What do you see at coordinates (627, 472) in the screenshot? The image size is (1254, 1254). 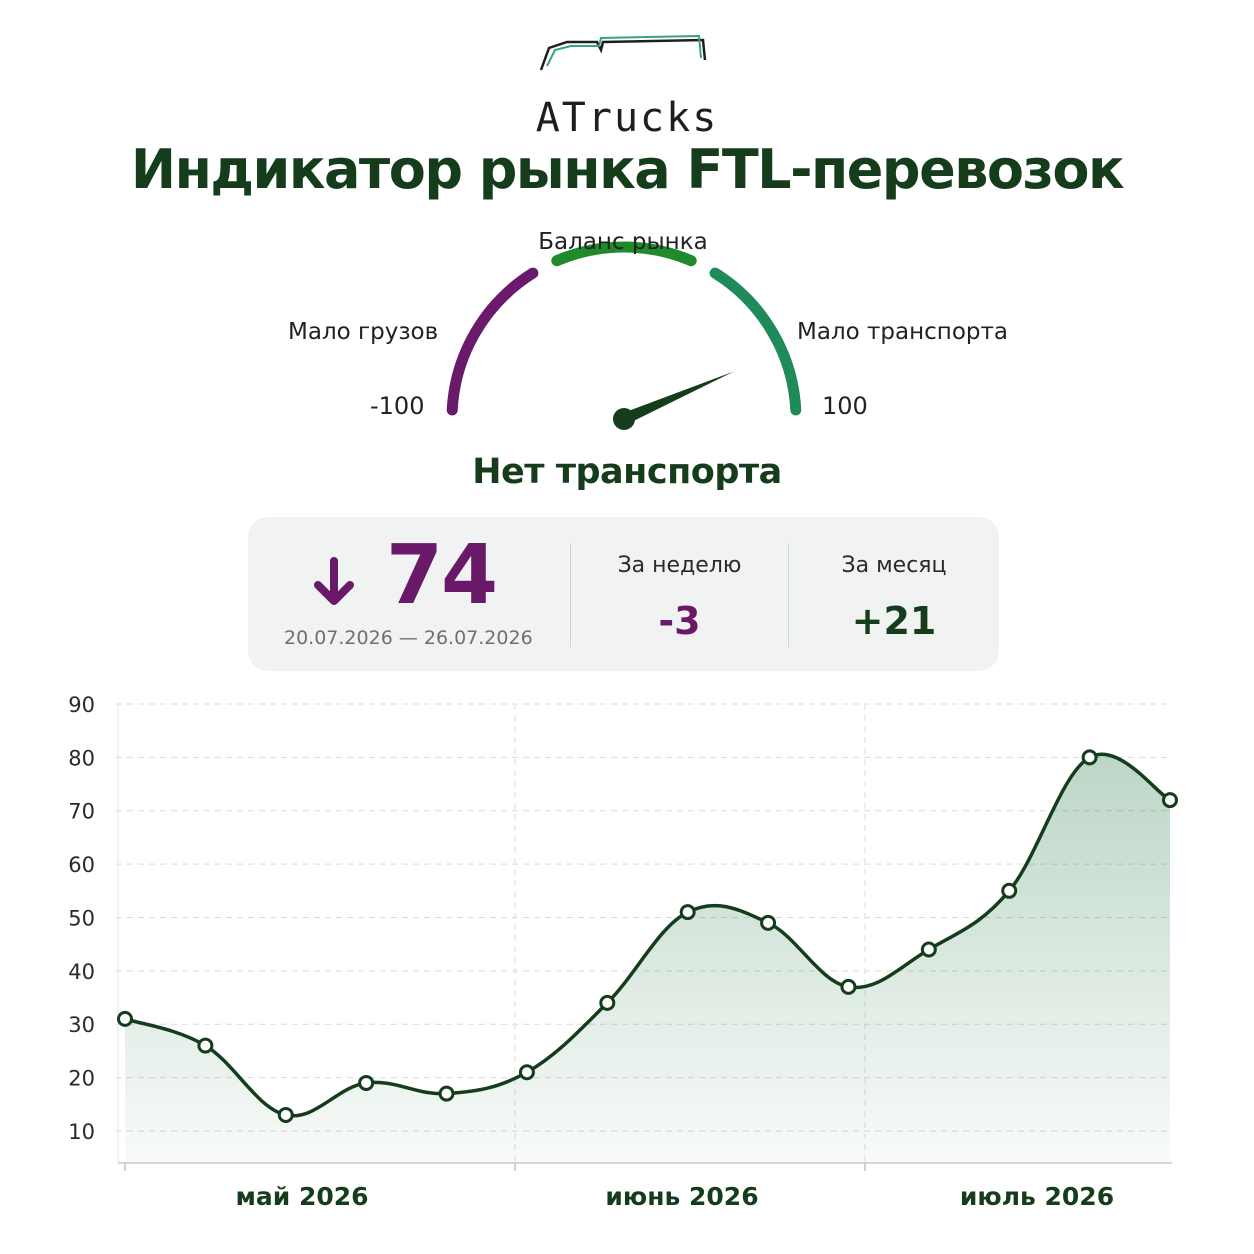 I see `market-status: Нет транспорта` at bounding box center [627, 472].